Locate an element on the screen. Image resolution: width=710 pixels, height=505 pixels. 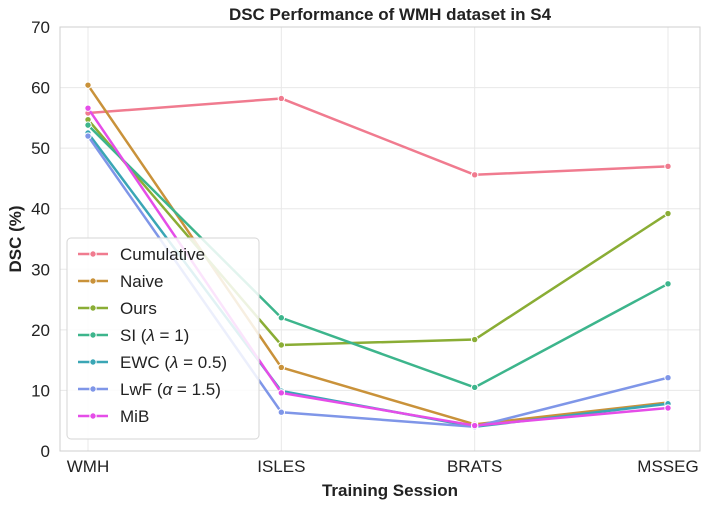
legend-item: MiB is located at coordinates (113, 416).